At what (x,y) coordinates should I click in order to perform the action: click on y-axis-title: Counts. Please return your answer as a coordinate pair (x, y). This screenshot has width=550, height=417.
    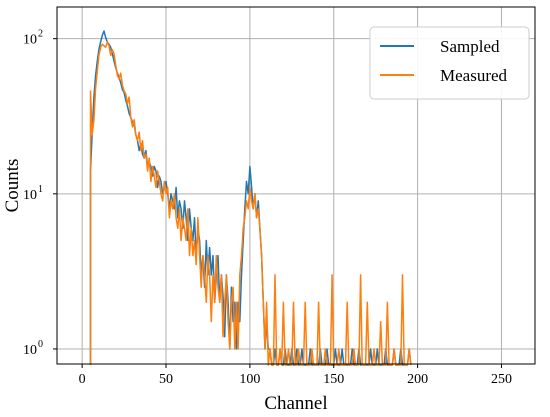
    Looking at the image, I should click on (12, 186).